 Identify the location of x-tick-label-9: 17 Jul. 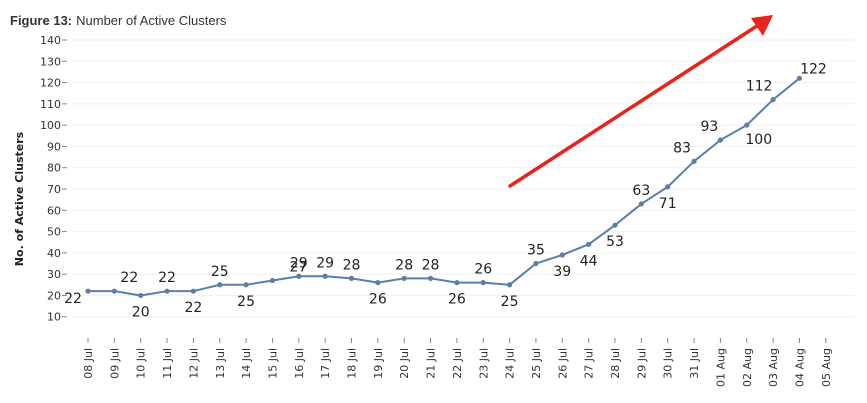
(325, 363).